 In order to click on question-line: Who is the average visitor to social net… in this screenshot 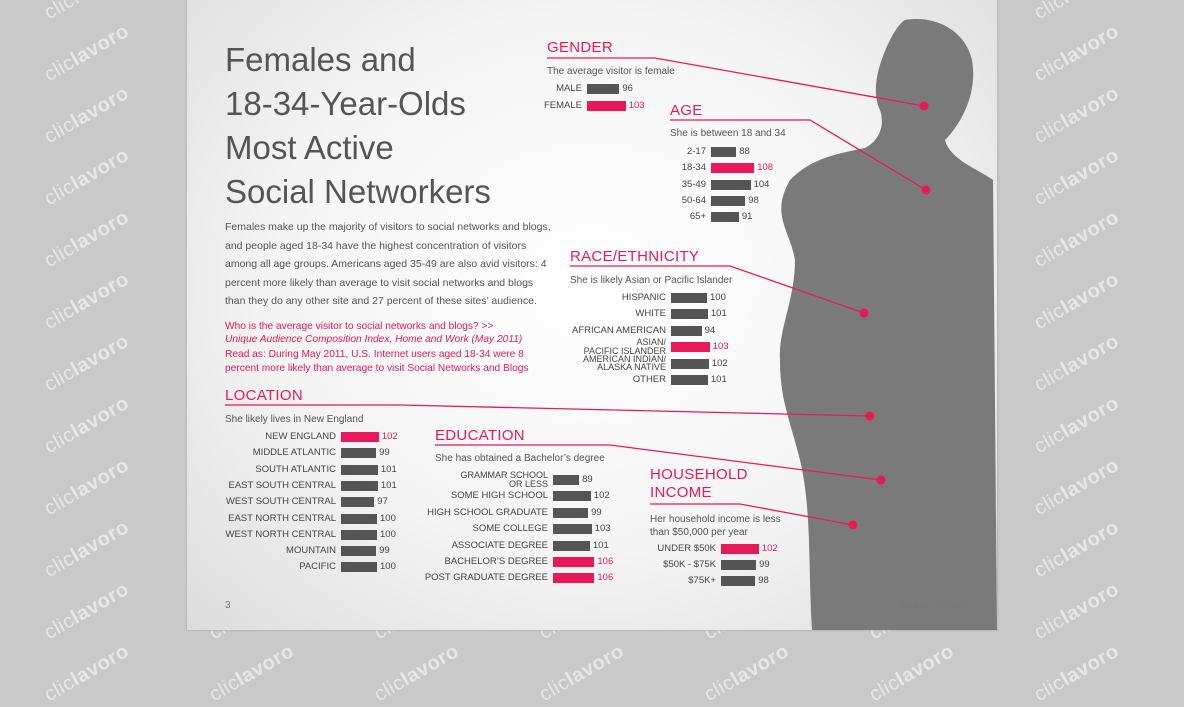, I will do `click(359, 326)`.